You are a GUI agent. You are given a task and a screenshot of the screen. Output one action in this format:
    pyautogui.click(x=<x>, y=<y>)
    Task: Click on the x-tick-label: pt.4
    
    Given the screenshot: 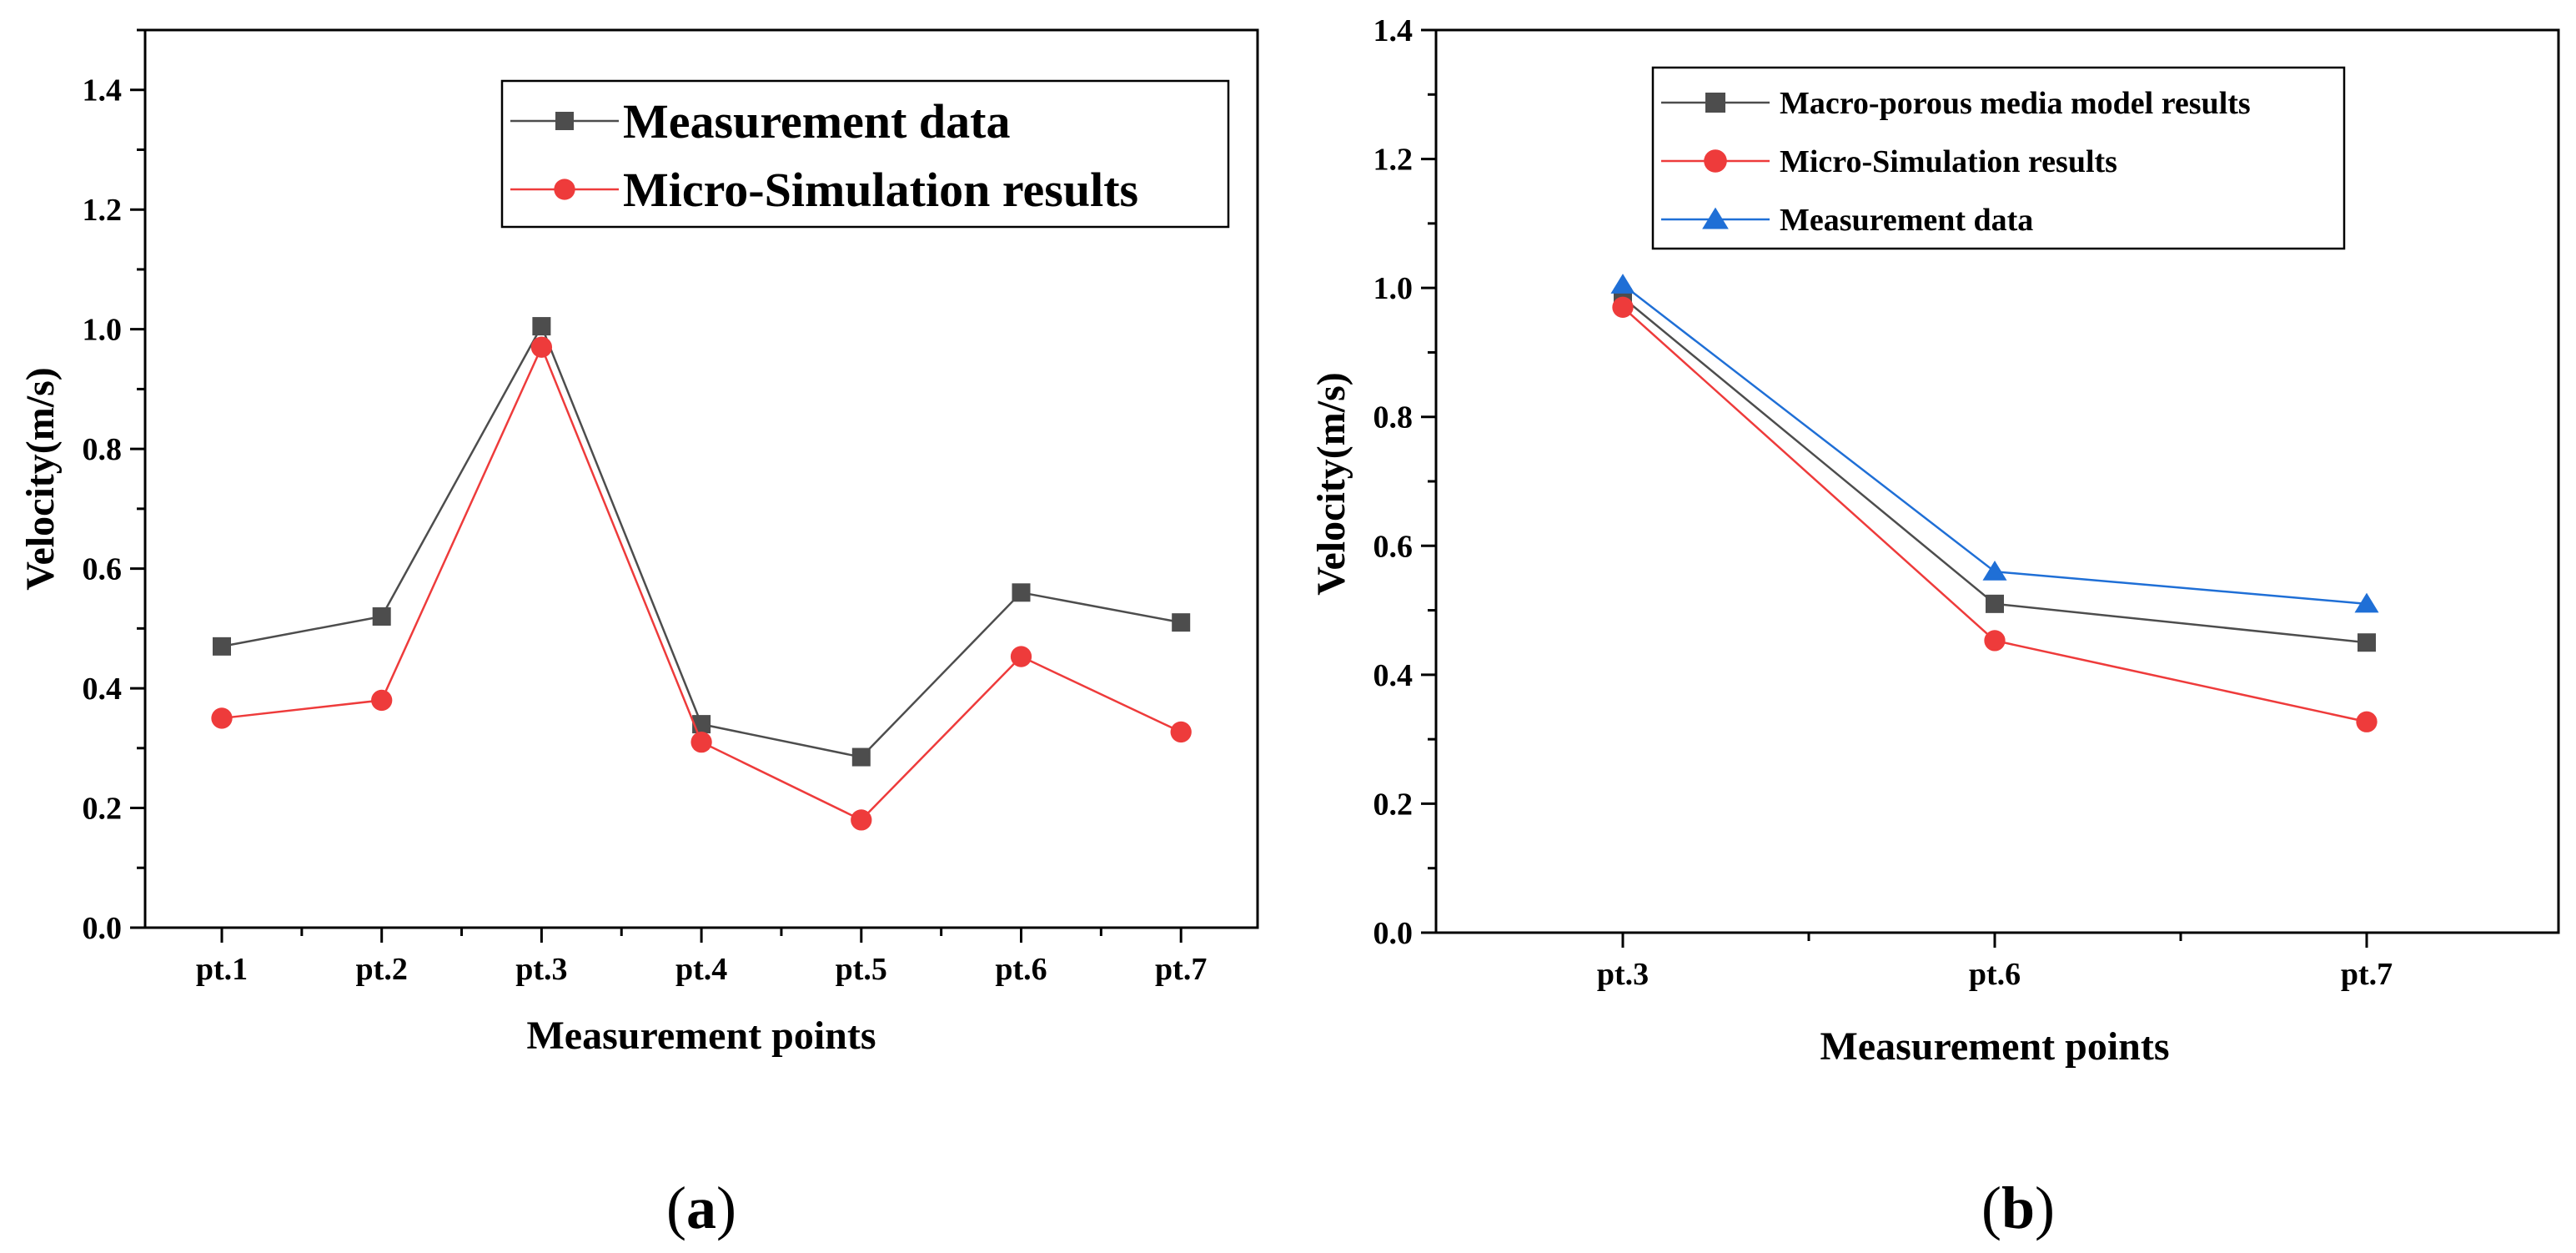 What is the action you would take?
    pyautogui.click(x=701, y=969)
    